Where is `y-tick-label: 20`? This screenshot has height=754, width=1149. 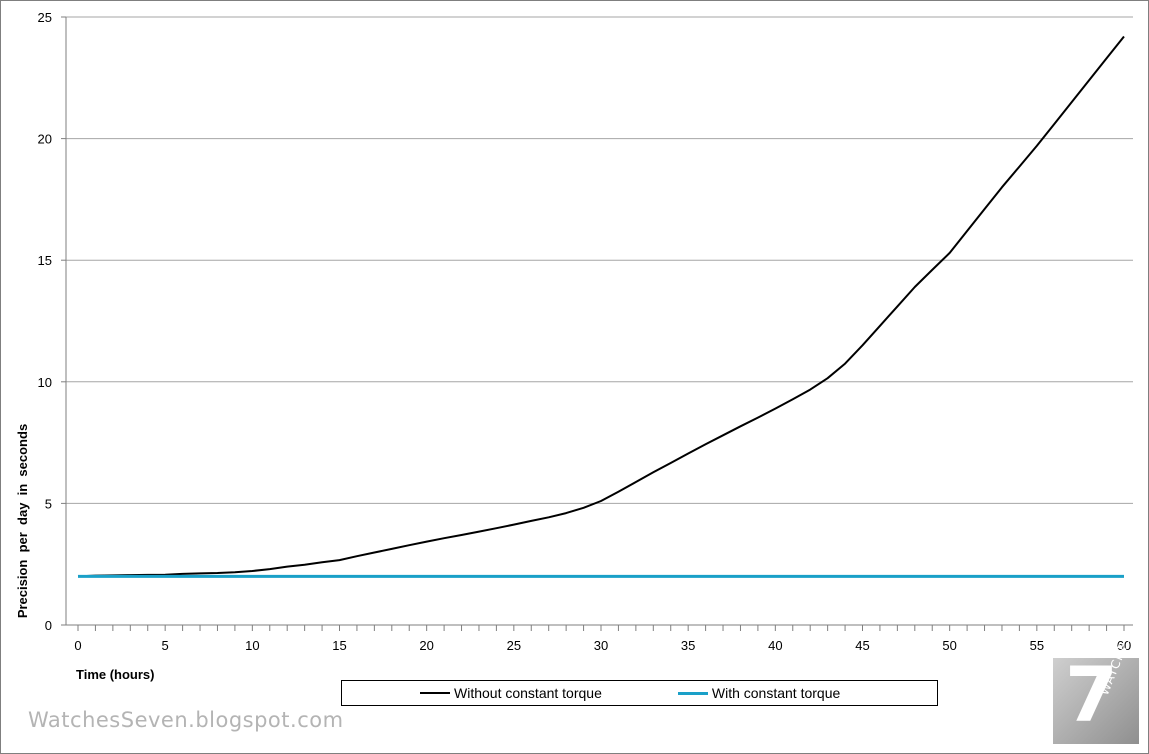 y-tick-label: 20 is located at coordinates (45, 139).